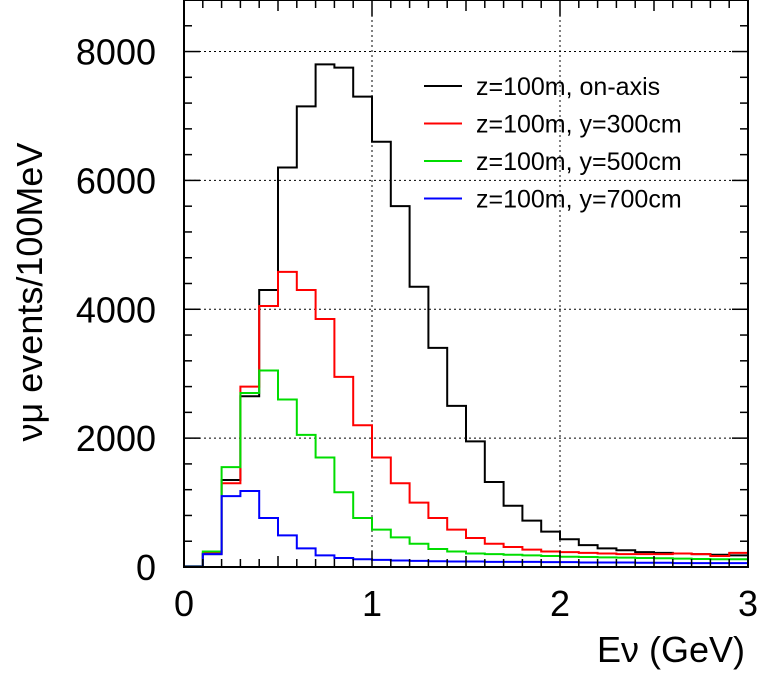 Image resolution: width=765 pixels, height=676 pixels. What do you see at coordinates (579, 200) in the screenshot?
I see `legend-label: z=100m, y=700cm` at bounding box center [579, 200].